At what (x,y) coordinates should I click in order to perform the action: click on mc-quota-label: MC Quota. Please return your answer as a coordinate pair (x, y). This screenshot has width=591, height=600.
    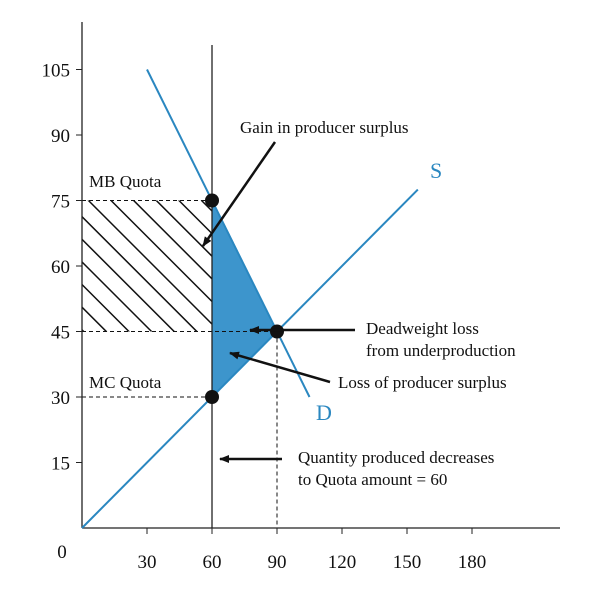
    Looking at the image, I should click on (125, 382).